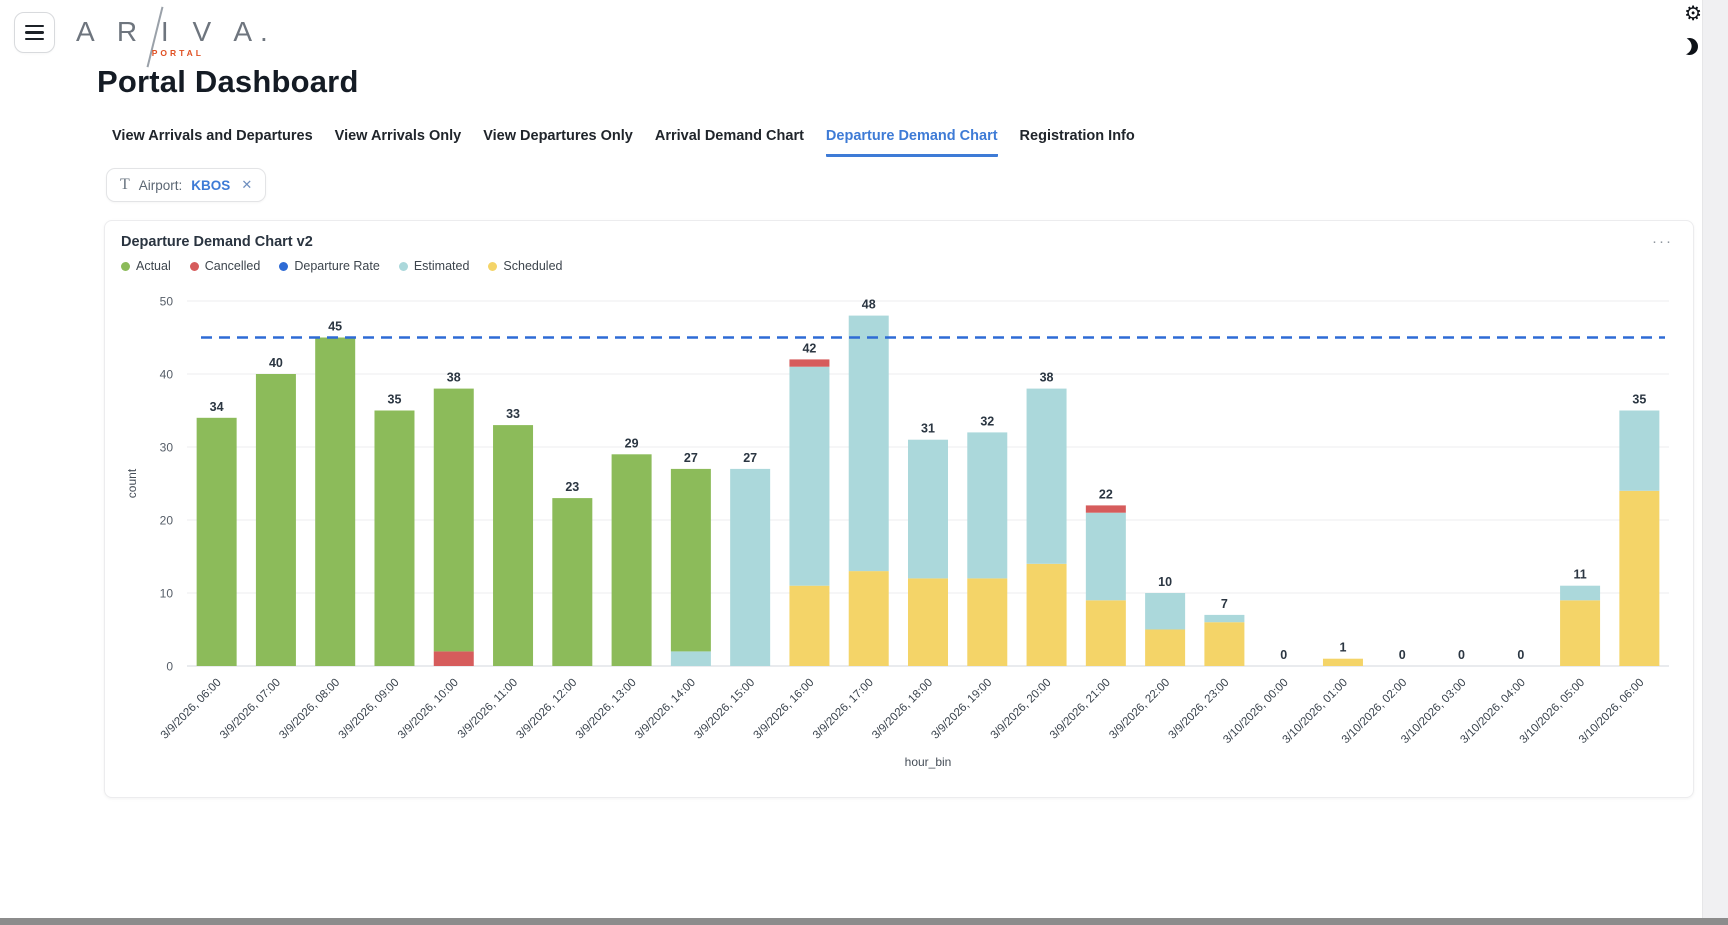  I want to click on x-tick-label: 3/9/2026, 10:00, so click(428, 709).